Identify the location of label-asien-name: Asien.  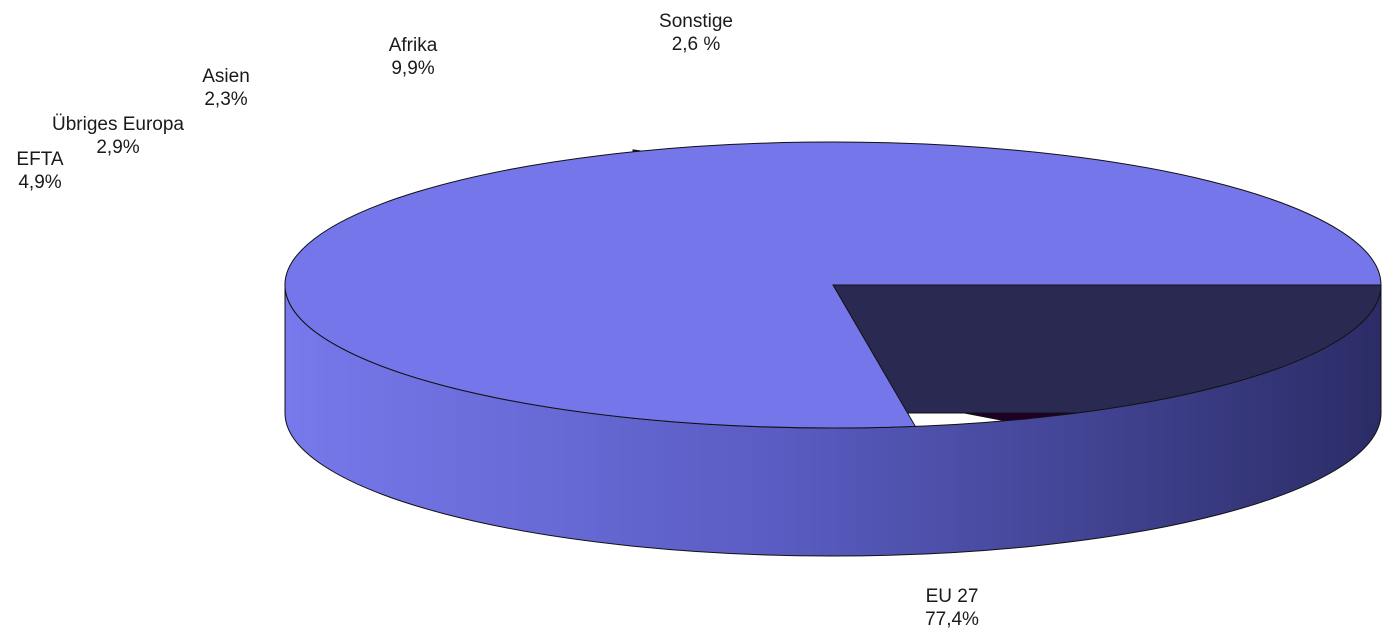
(226, 76).